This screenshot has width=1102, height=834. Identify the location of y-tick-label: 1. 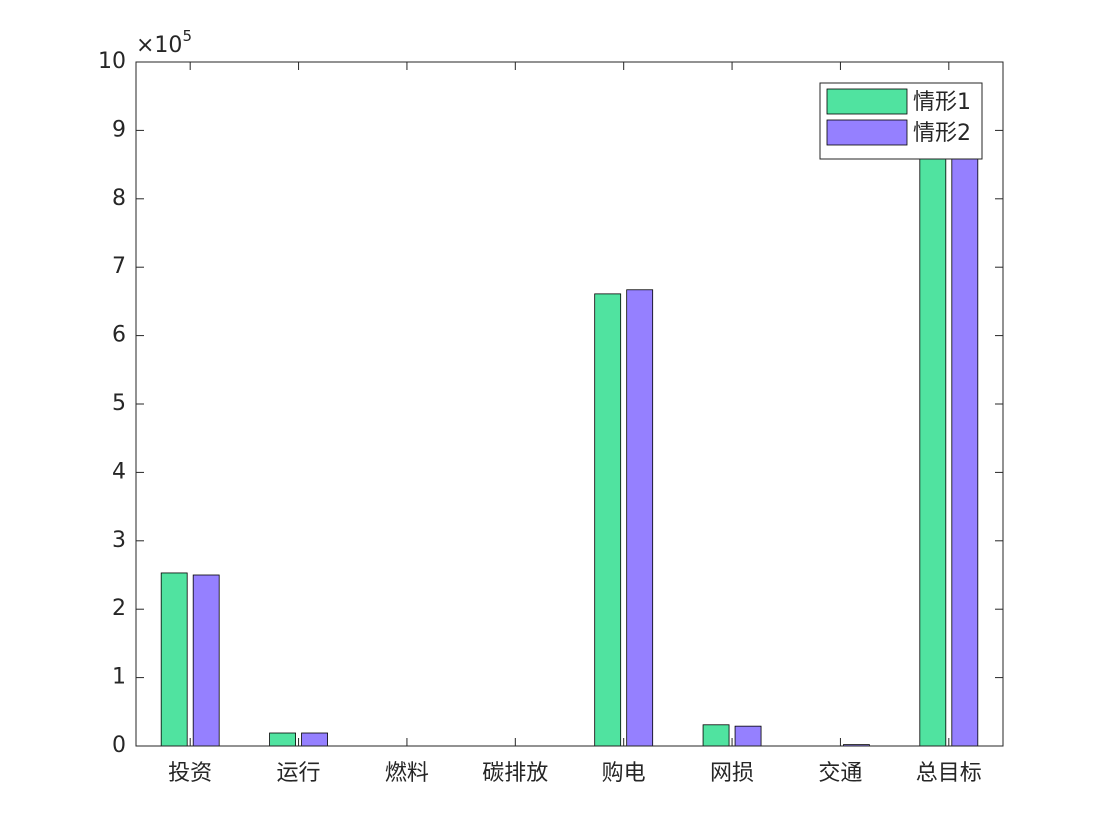
(119, 677).